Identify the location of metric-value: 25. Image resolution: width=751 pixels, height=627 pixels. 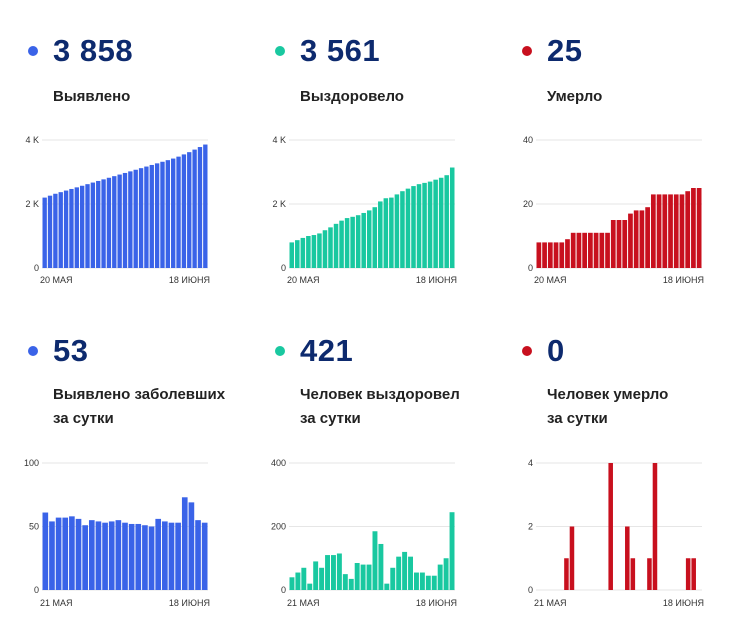
(565, 50).